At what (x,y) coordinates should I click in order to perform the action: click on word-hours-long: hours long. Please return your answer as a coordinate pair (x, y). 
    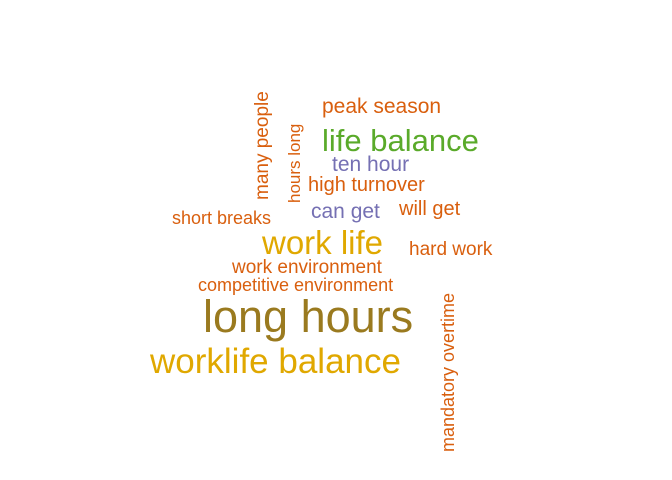
    Looking at the image, I should click on (294, 163).